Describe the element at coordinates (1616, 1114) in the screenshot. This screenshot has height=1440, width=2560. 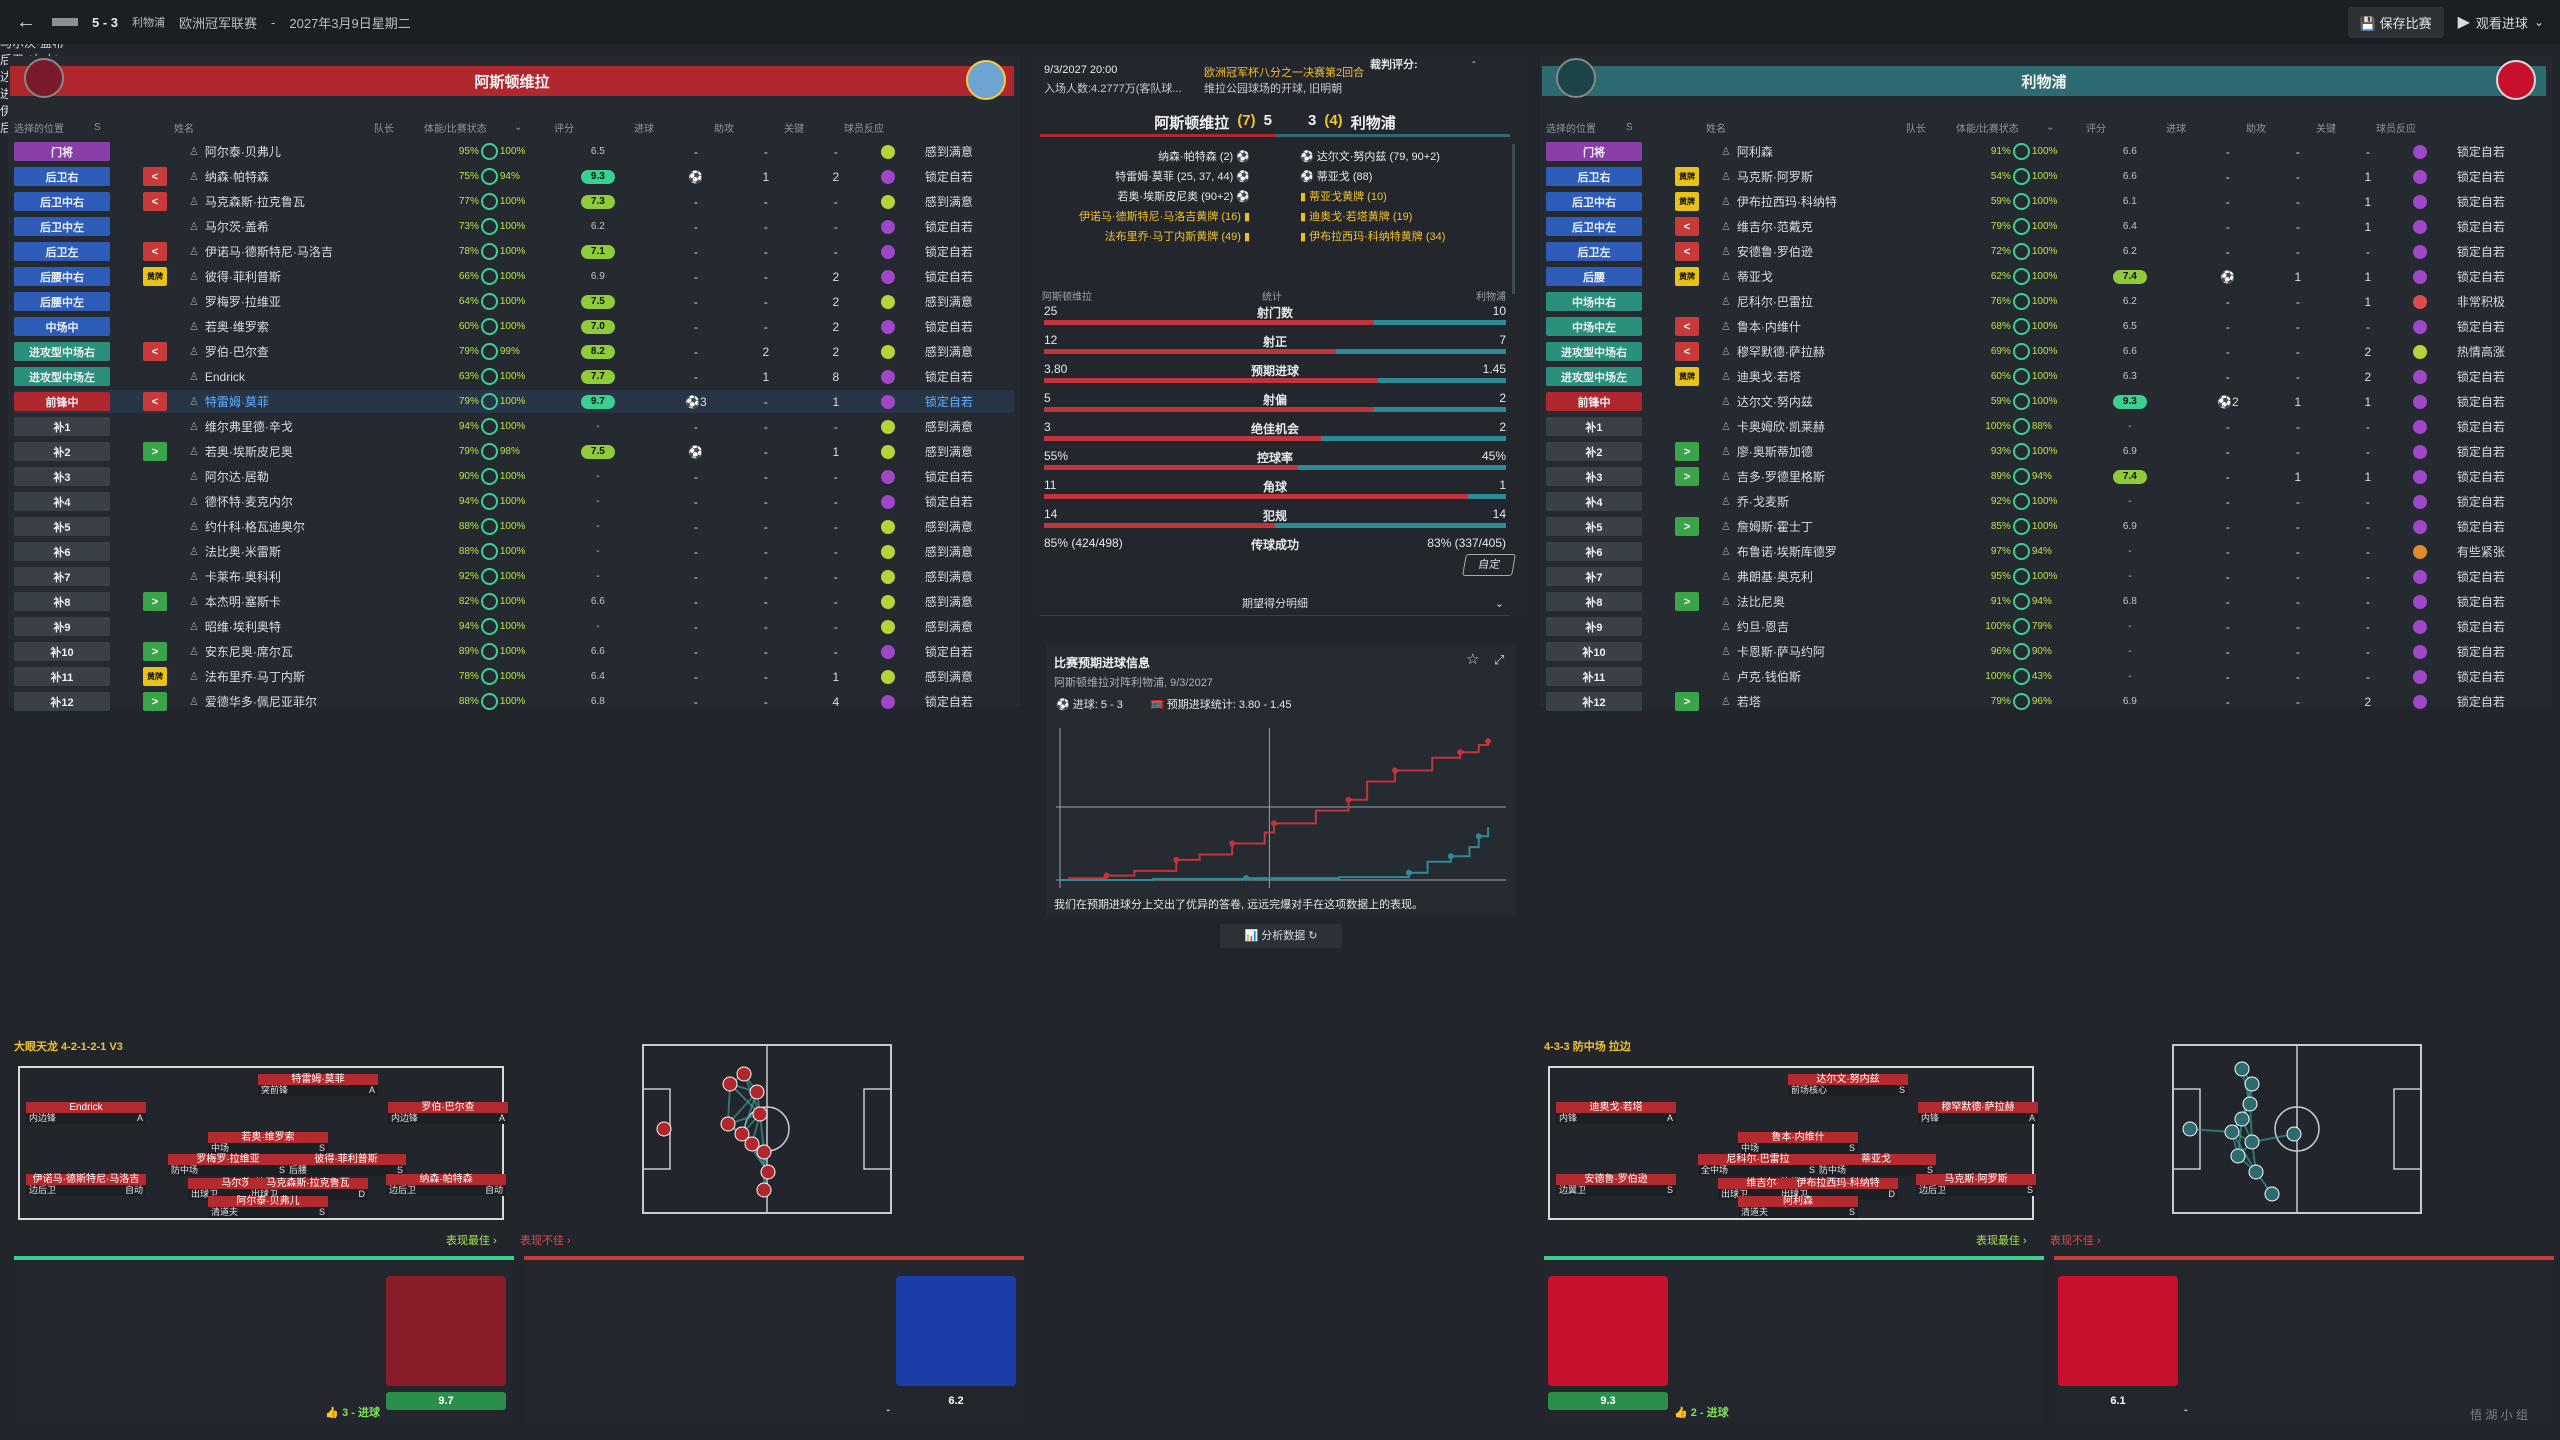
I see `formation-player: 迪奥戈·若塔 内锋 A` at that location.